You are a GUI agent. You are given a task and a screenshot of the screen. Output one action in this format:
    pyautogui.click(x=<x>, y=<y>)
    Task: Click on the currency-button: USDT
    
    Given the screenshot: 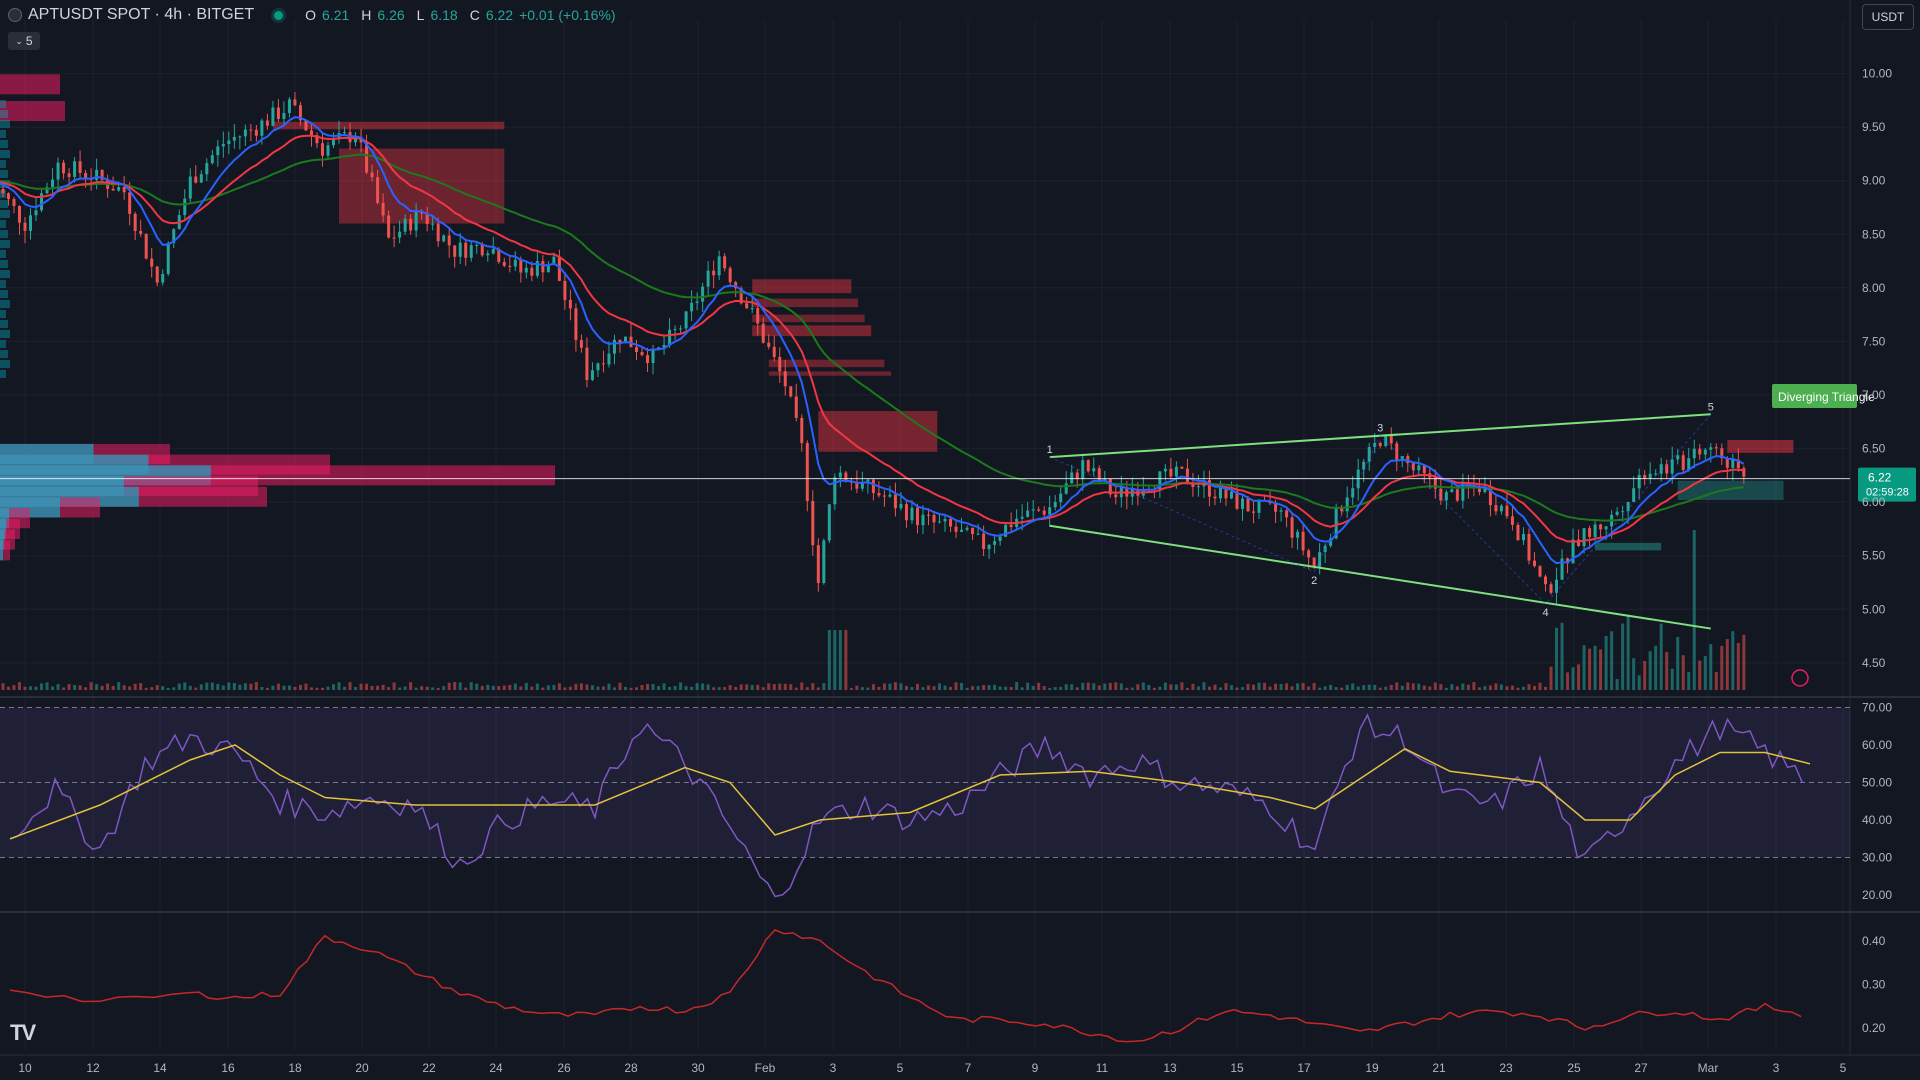 What is the action you would take?
    pyautogui.click(x=1888, y=17)
    